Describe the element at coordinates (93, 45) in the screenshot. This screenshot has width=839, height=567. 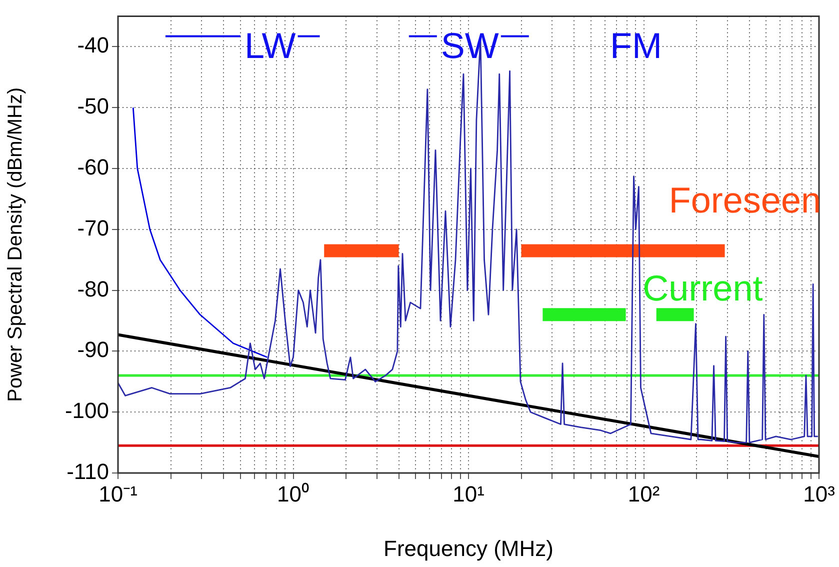
I see `y-tick-label: -40` at that location.